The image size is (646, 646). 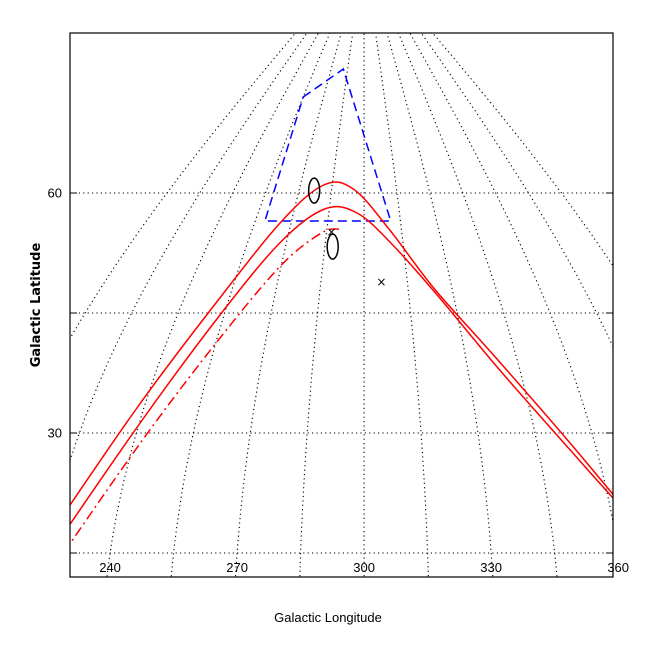 I want to click on x-tick-label: 330, so click(x=491, y=567).